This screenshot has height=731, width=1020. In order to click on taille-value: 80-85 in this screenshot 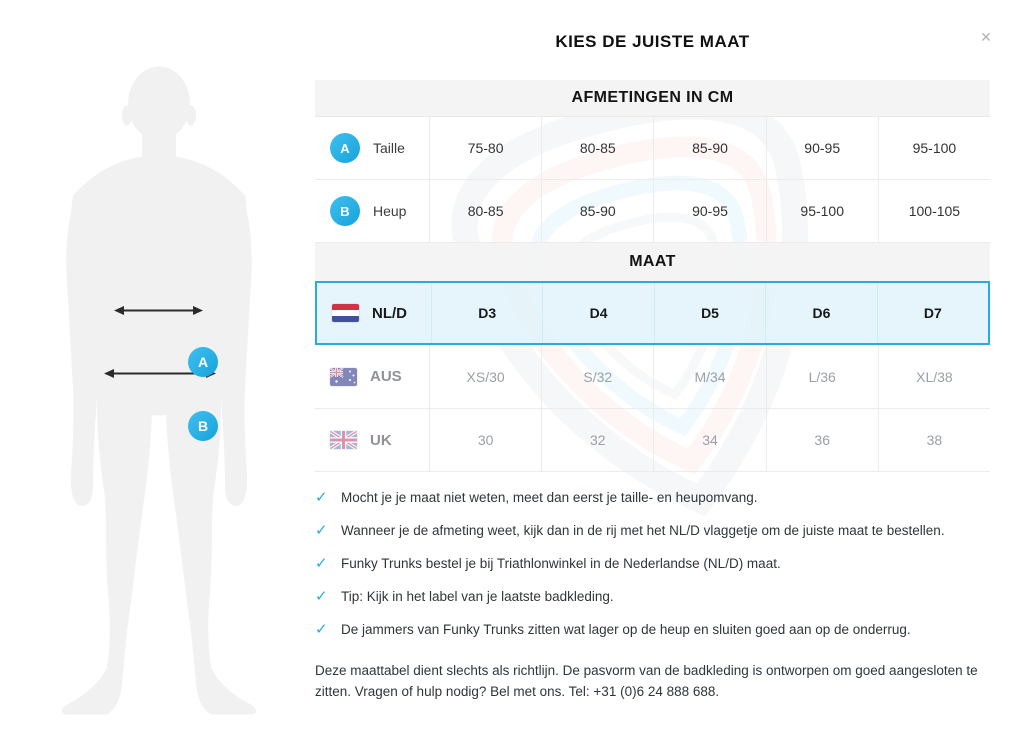, I will do `click(597, 148)`.